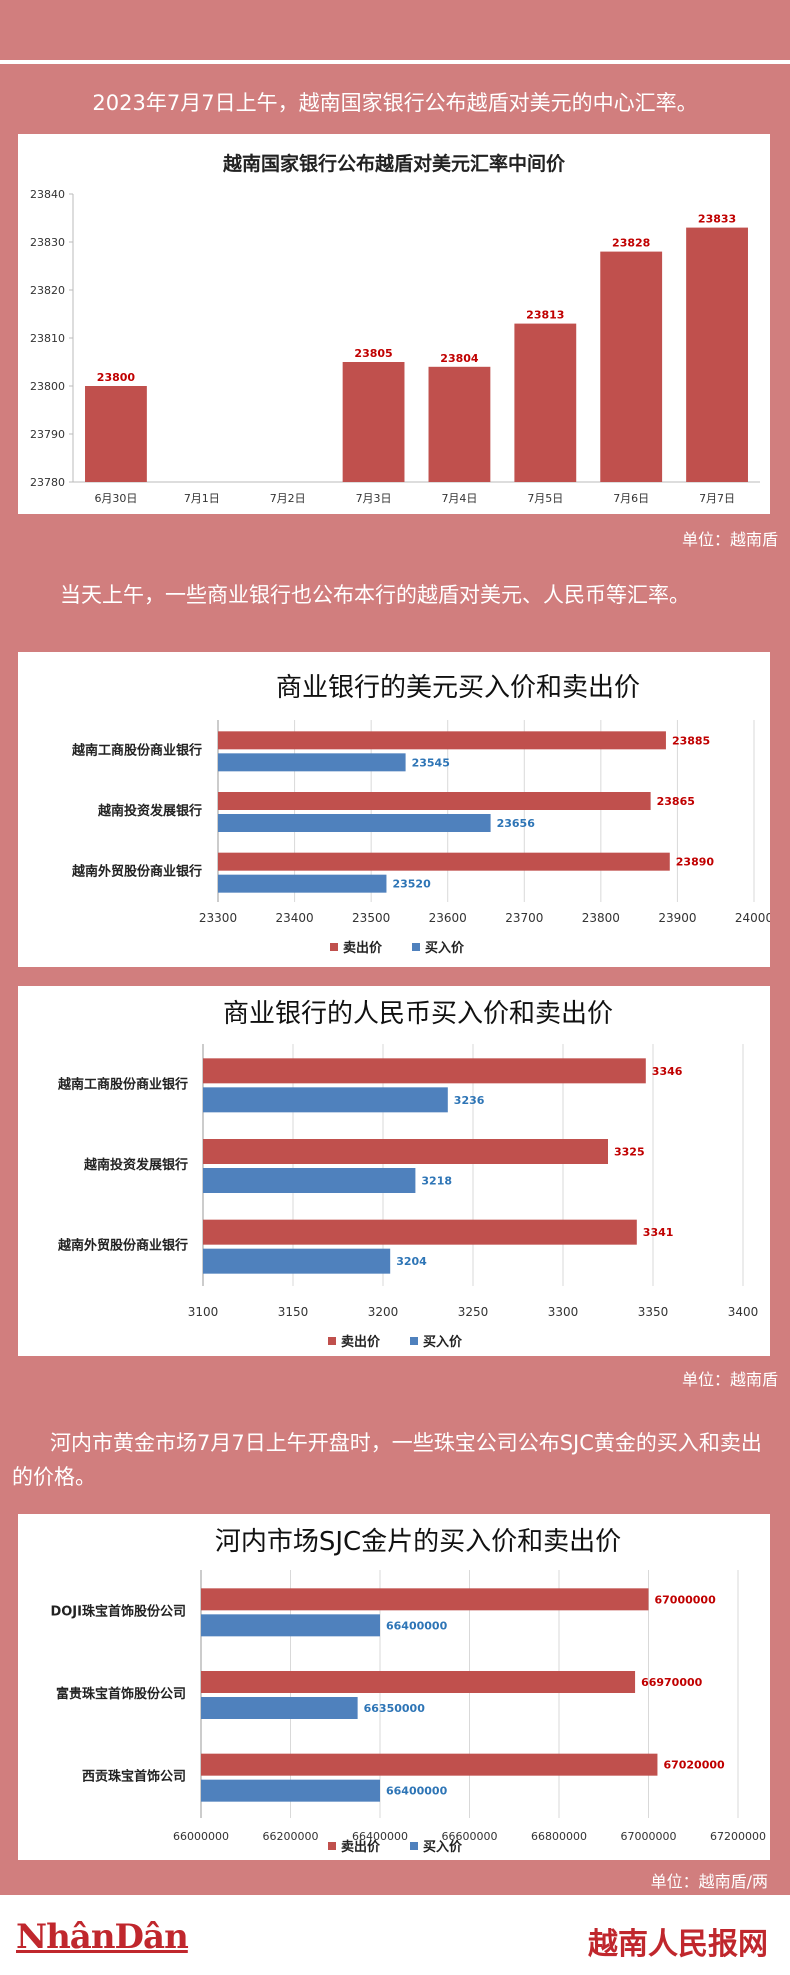 The image size is (790, 1975). Describe the element at coordinates (288, 498) in the screenshot. I see `x-tick-label: 7月2日` at that location.